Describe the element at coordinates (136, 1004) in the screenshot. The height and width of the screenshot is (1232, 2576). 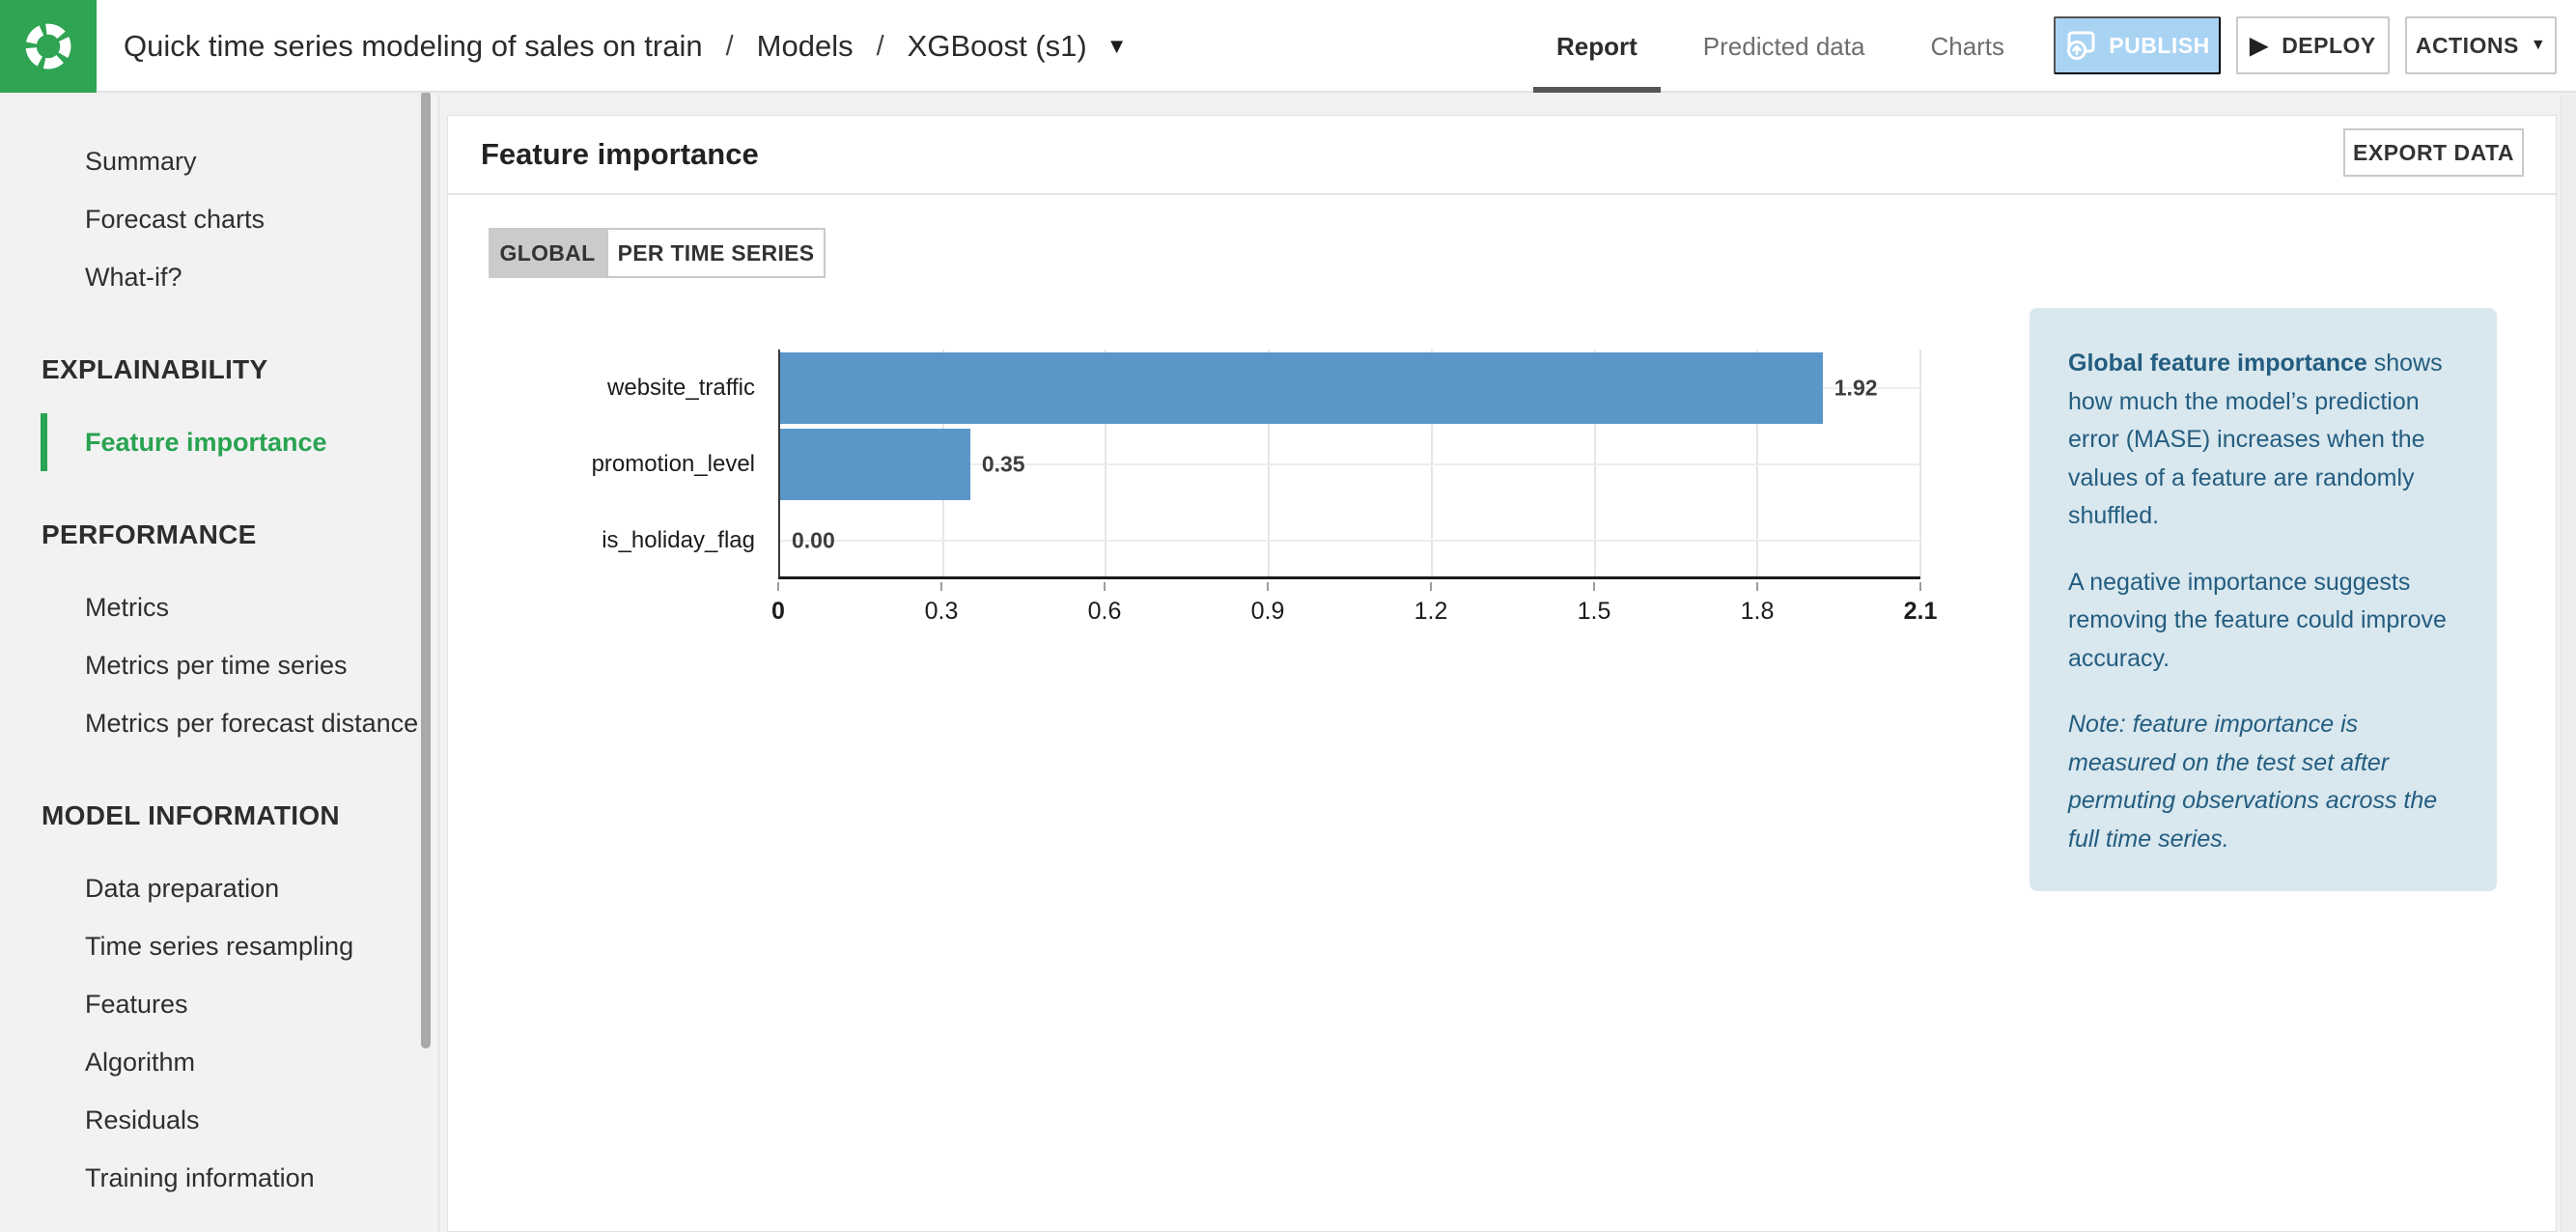
I see `sidebar-item-features: Features` at that location.